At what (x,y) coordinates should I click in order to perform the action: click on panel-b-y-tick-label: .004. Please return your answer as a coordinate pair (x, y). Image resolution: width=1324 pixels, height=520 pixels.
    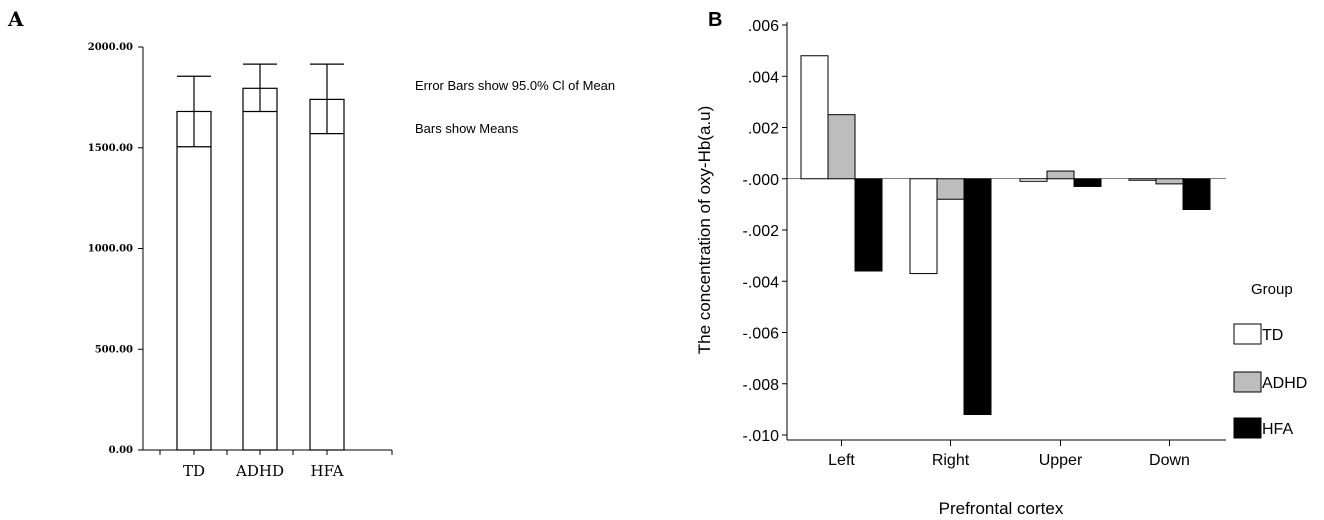
    Looking at the image, I should click on (763, 77).